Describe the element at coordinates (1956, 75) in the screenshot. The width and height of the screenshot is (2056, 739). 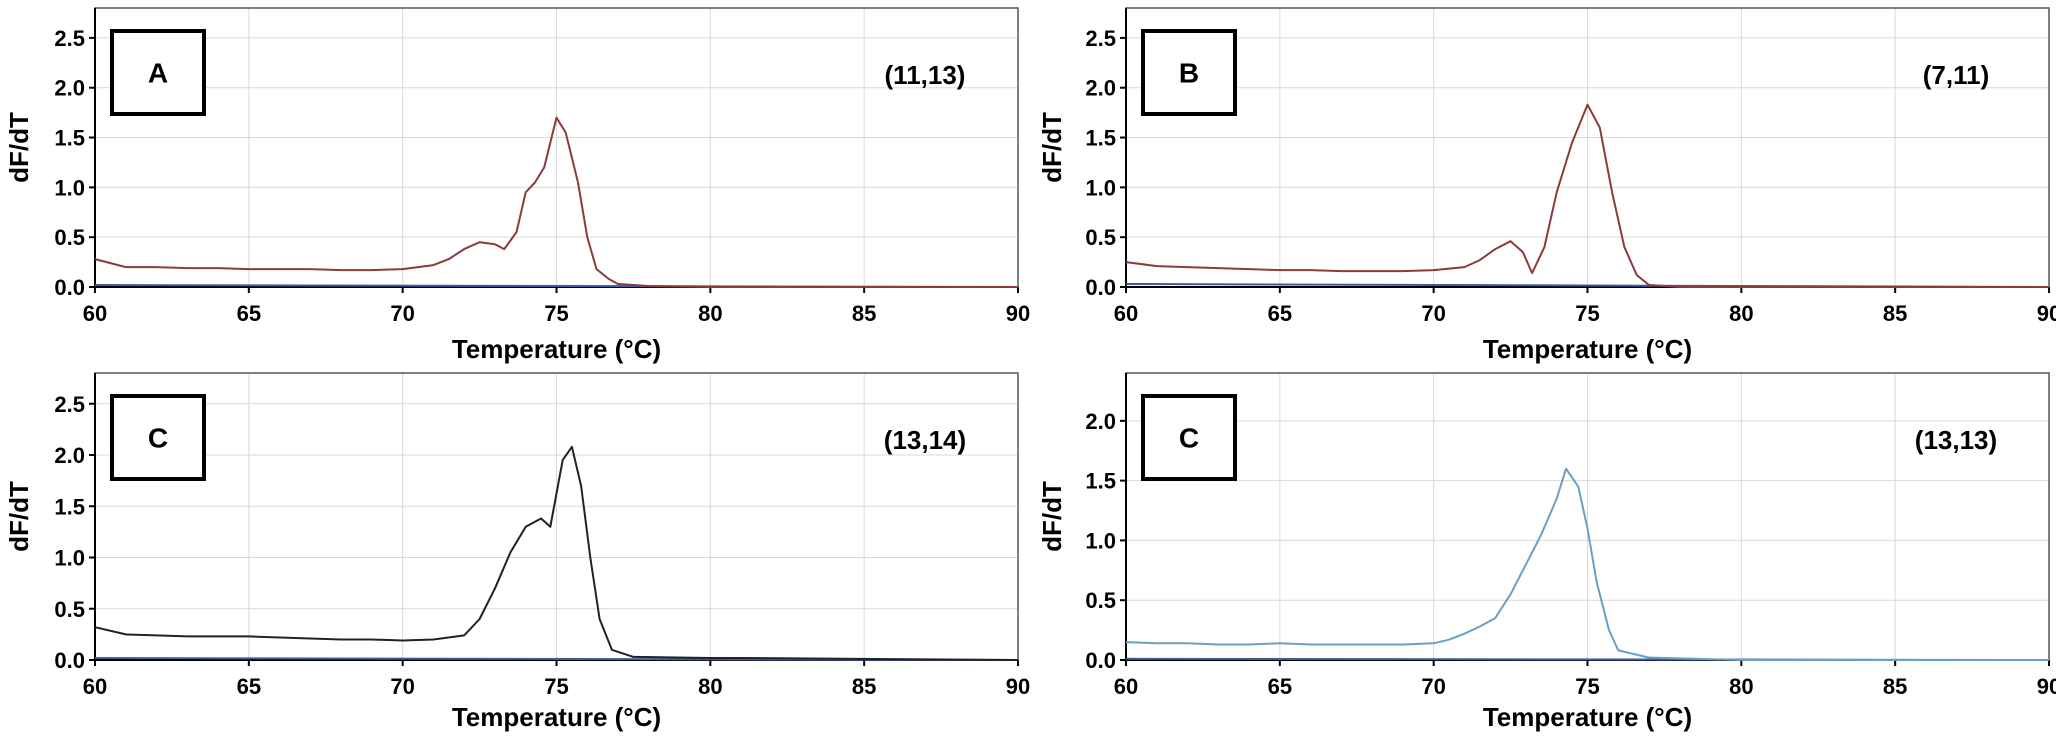
I see `genotype-annotation: (7,11)` at that location.